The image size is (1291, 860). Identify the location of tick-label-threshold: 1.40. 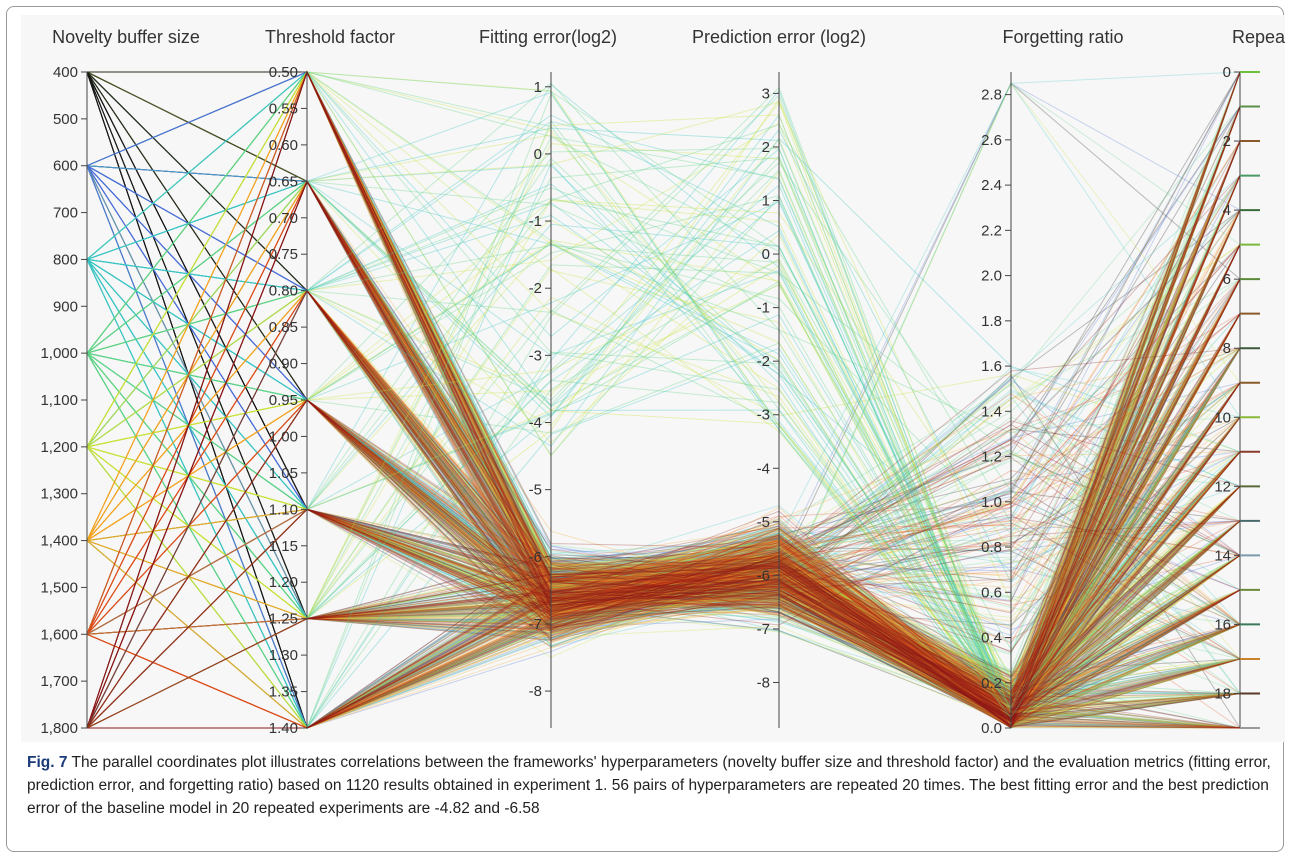
(283, 728).